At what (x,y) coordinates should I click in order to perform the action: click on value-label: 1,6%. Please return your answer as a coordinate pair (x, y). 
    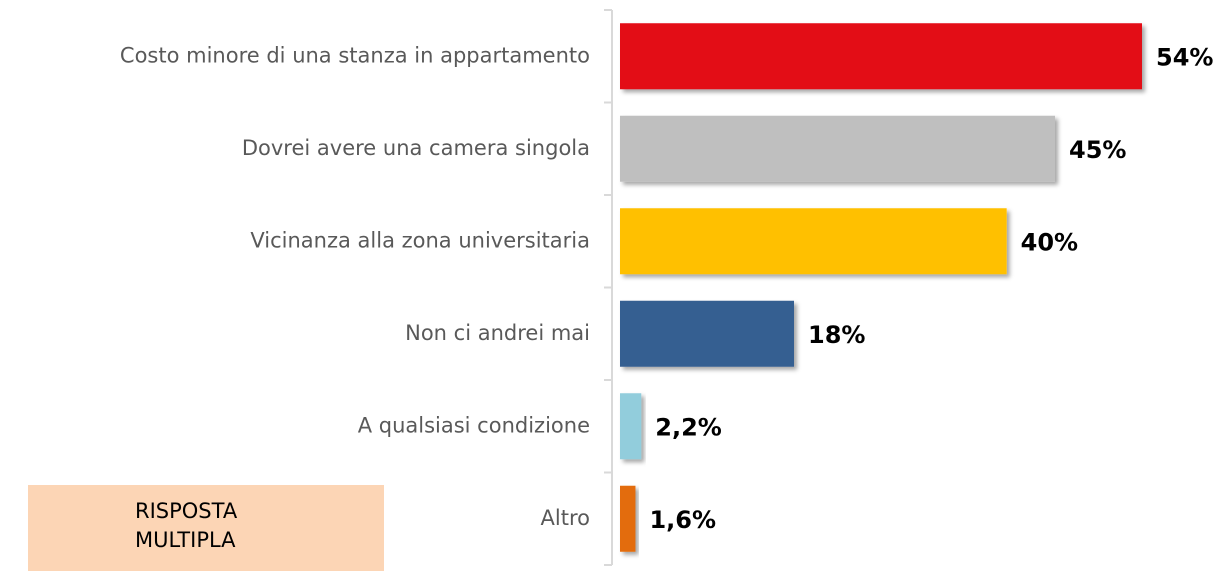
    Looking at the image, I should click on (682, 520).